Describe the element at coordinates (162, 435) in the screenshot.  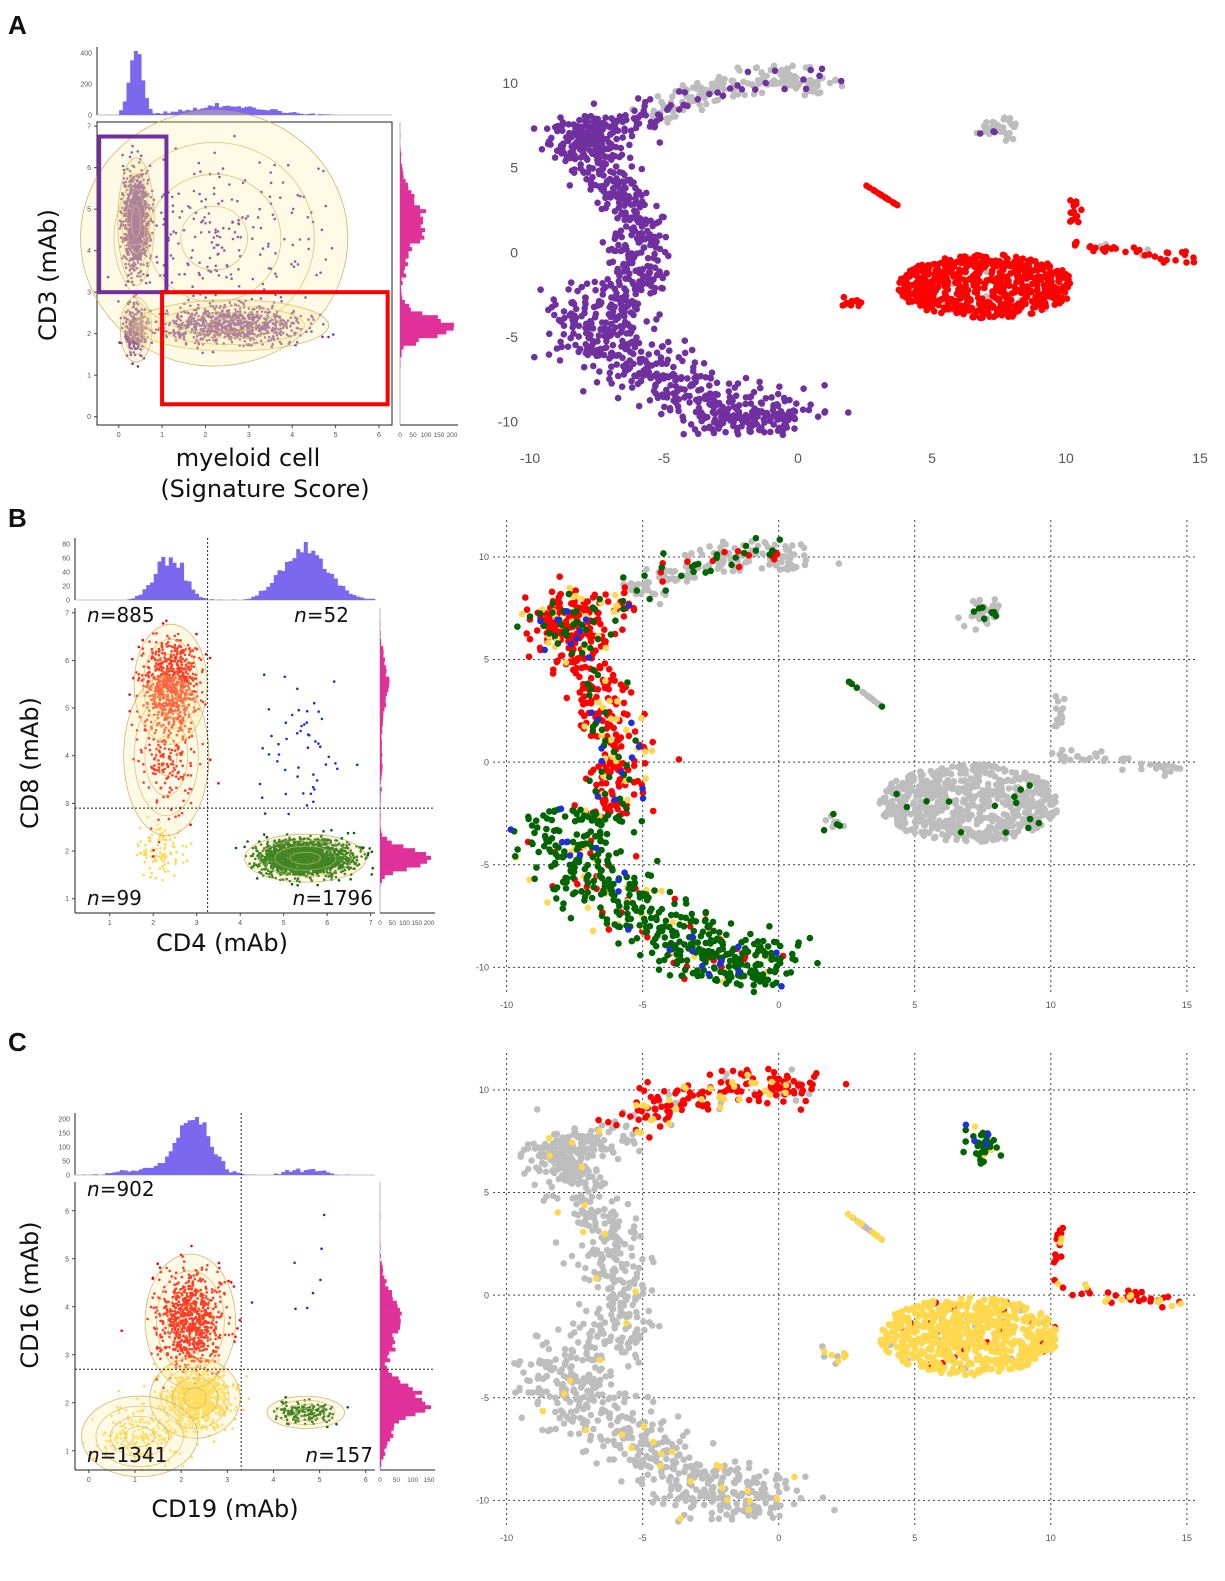
I see `x-tick-label: 1` at that location.